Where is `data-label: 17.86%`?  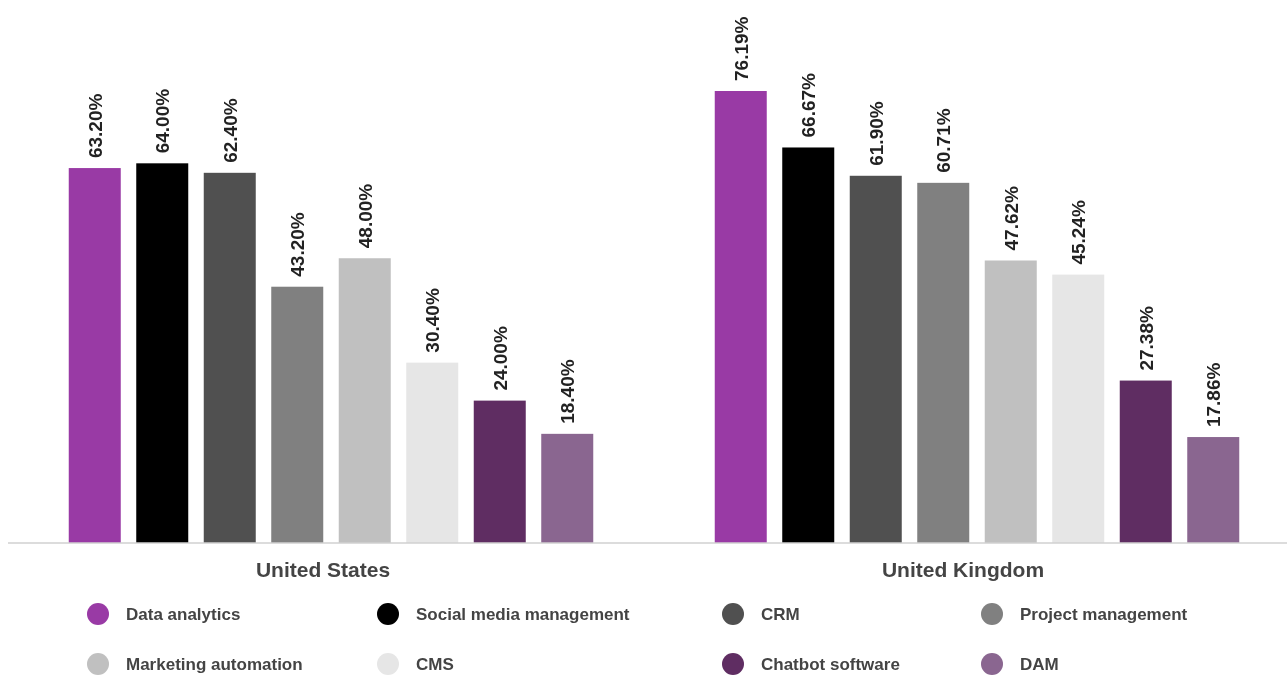
data-label: 17.86% is located at coordinates (1214, 395).